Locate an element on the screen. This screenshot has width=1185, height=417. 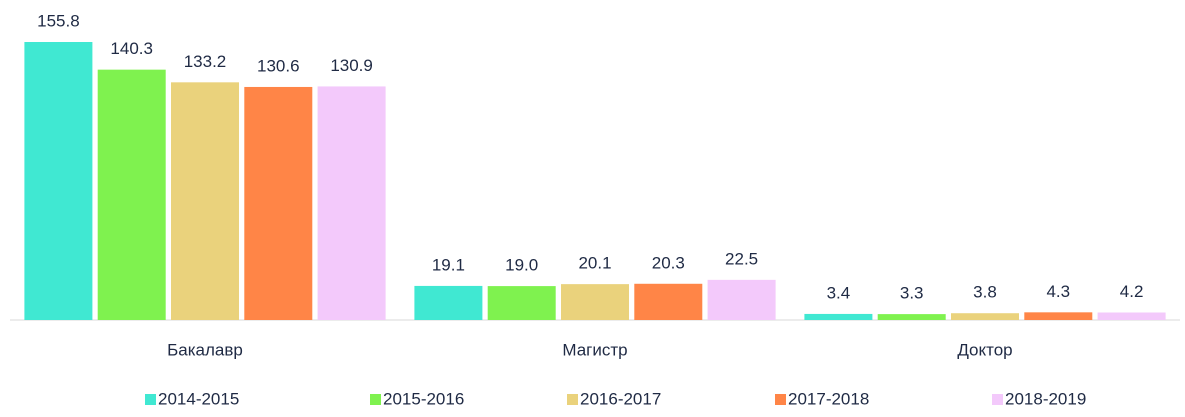
legend-label: 2016-2017 is located at coordinates (620, 398).